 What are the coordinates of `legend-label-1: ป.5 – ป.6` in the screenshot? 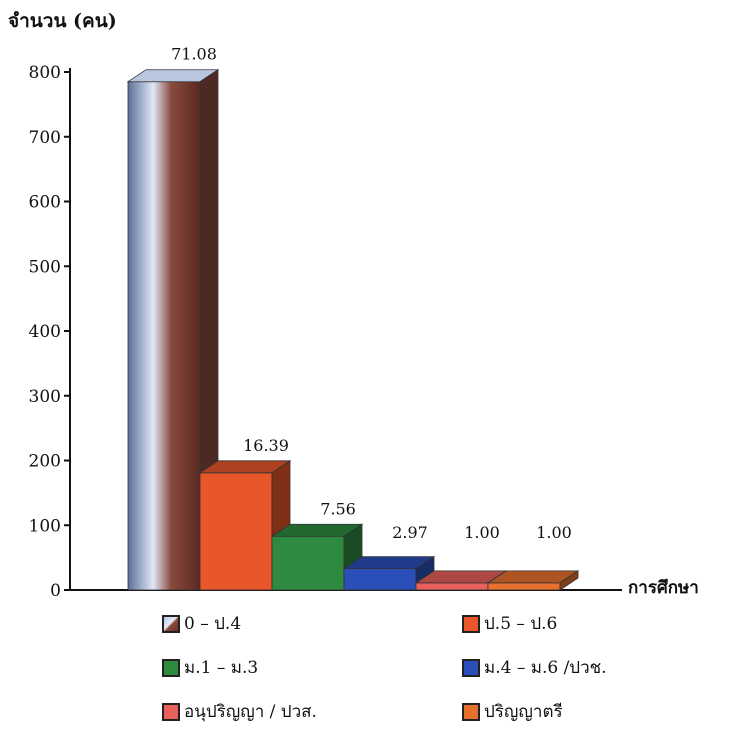 It's located at (521, 624).